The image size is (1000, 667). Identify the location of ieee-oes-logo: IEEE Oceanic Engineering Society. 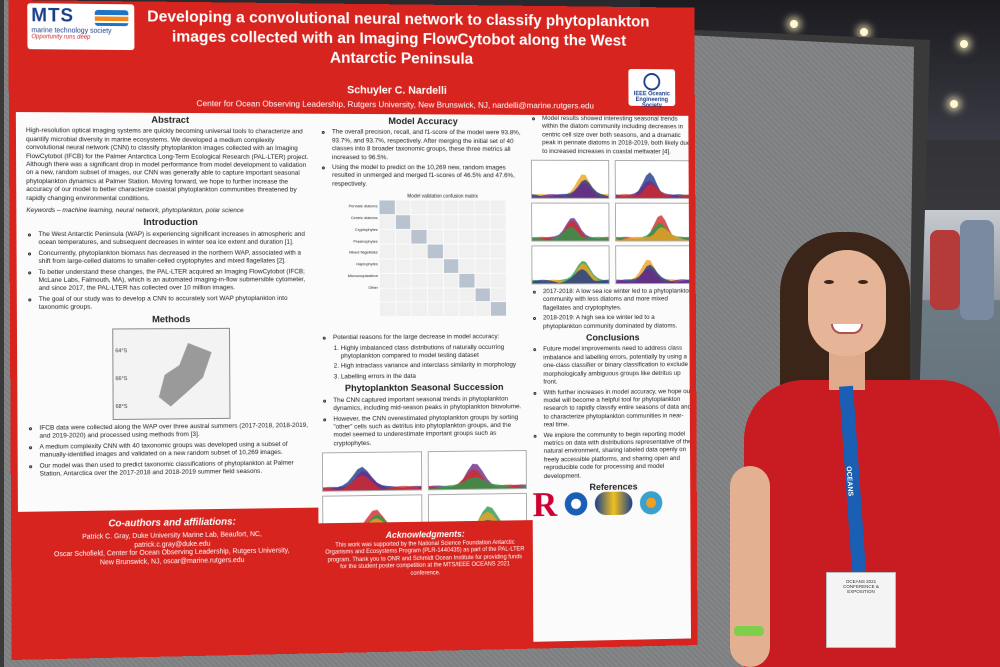
(651, 87).